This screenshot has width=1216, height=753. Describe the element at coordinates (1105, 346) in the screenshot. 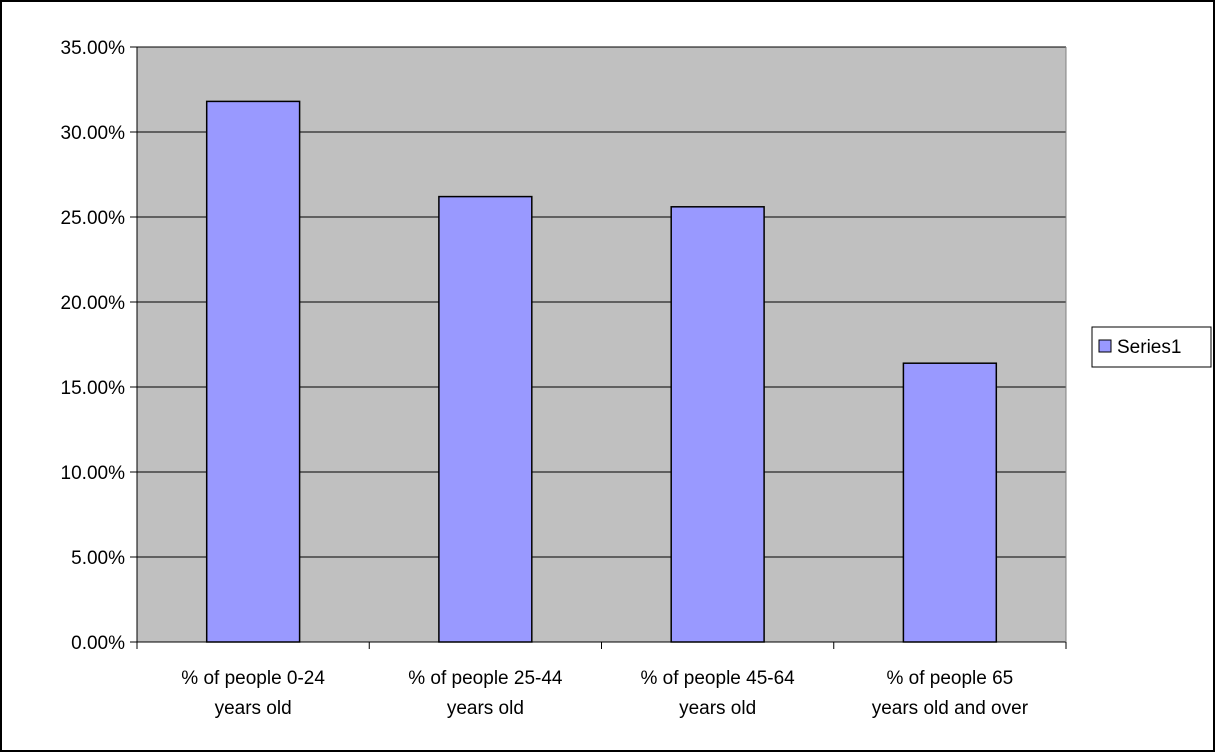

I see `legend-swatch-series1` at that location.